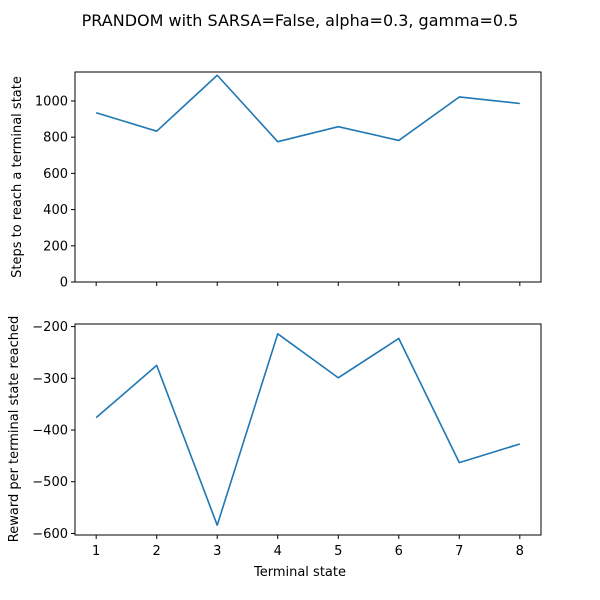 The image size is (600, 600). Describe the element at coordinates (307, 108) in the screenshot. I see `steps-series-line` at that location.